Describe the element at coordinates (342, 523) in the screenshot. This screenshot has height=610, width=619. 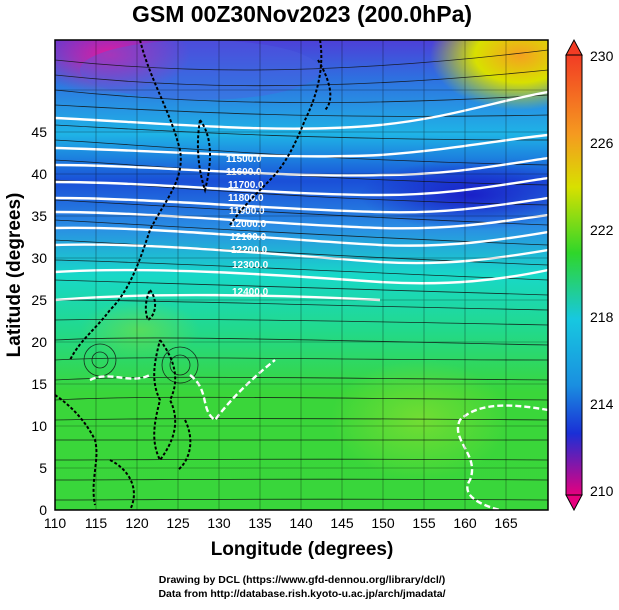
I see `x-tick-label: 145` at that location.